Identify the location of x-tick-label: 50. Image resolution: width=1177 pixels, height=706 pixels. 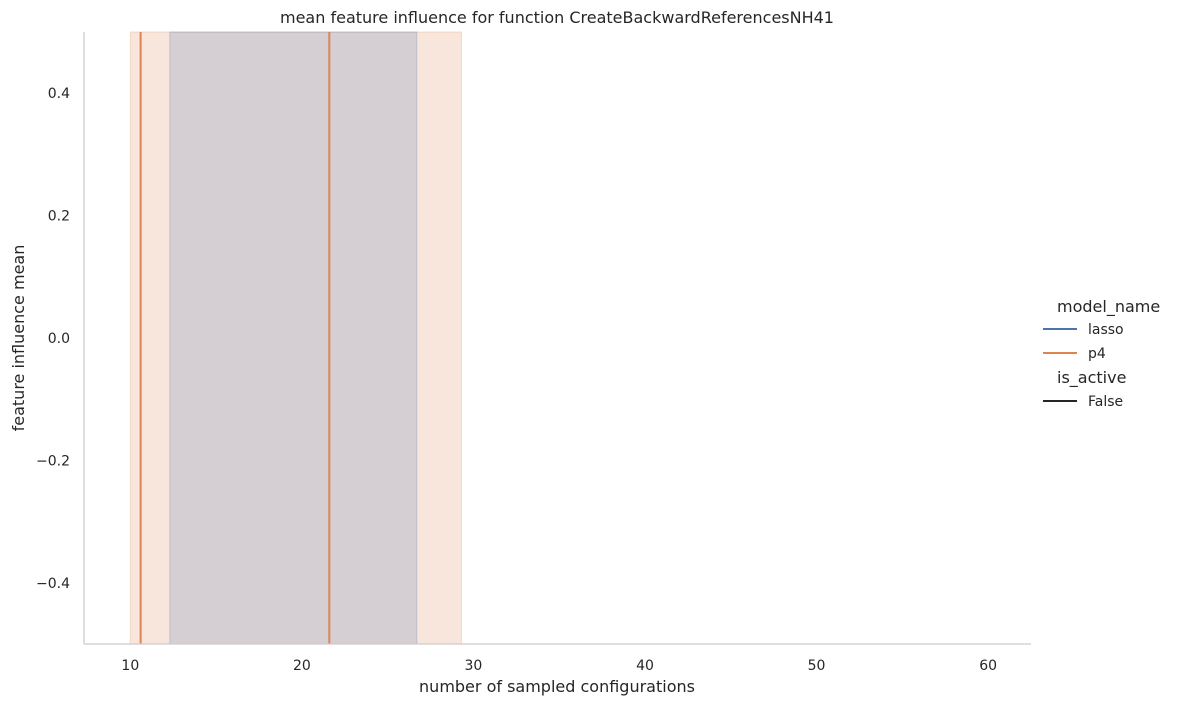
(817, 666).